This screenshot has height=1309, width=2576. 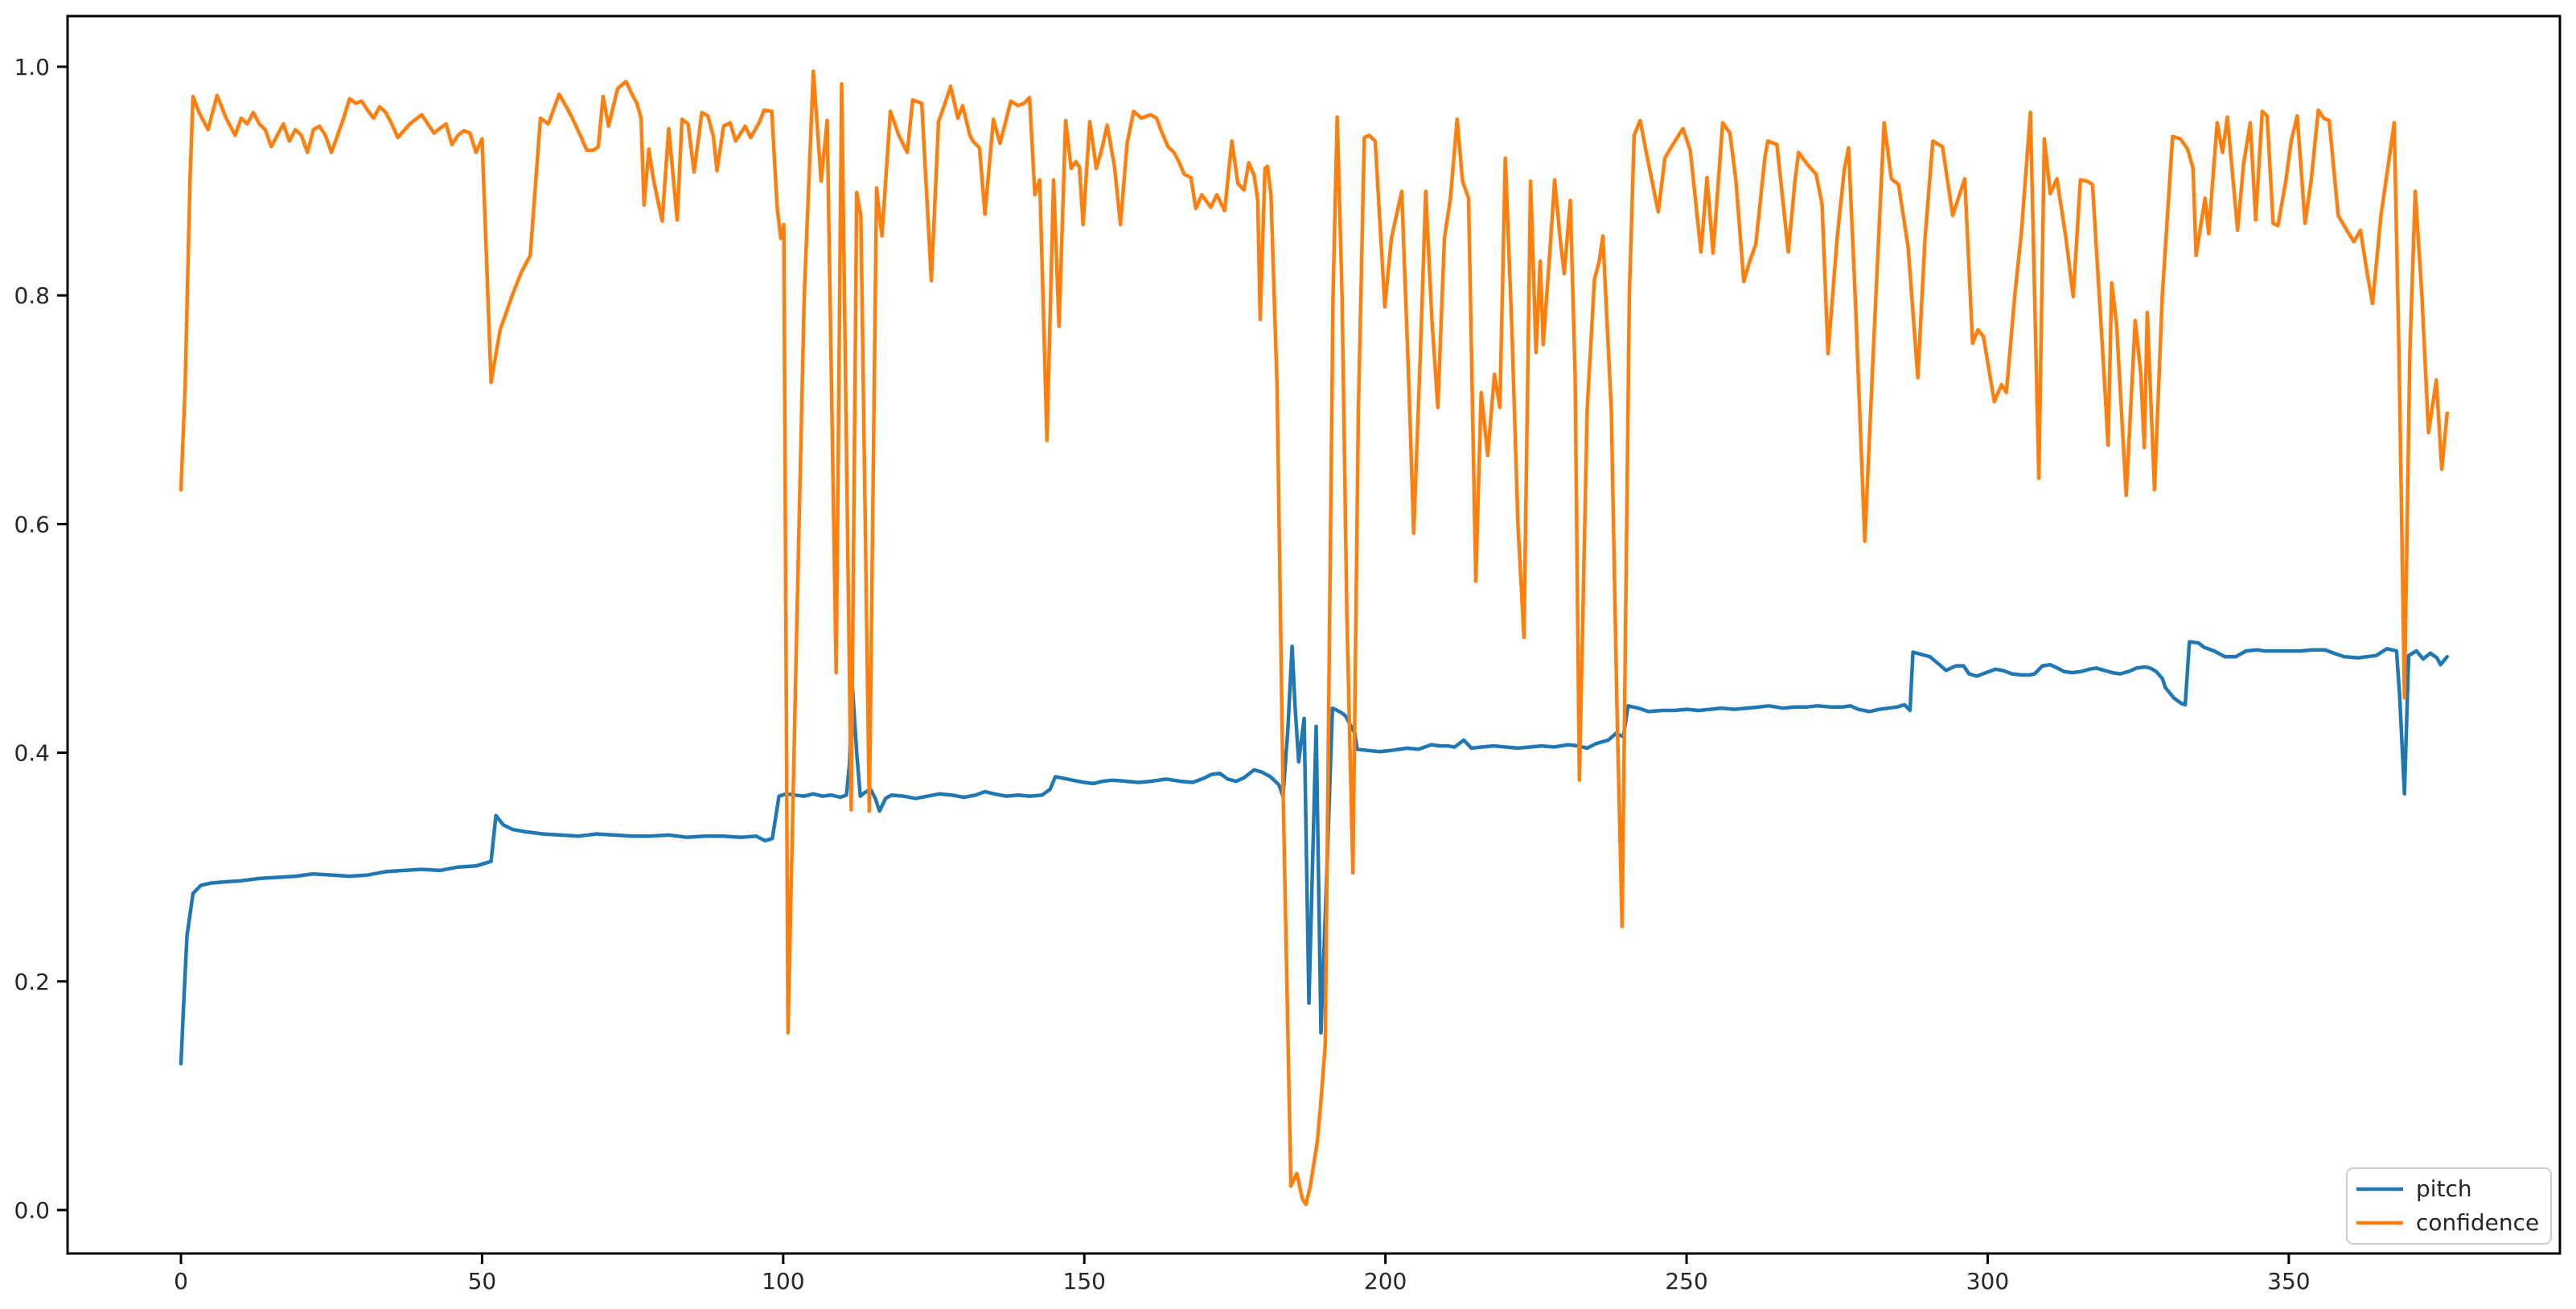 What do you see at coordinates (32, 753) in the screenshot?
I see `y-tick-label: 0.4` at bounding box center [32, 753].